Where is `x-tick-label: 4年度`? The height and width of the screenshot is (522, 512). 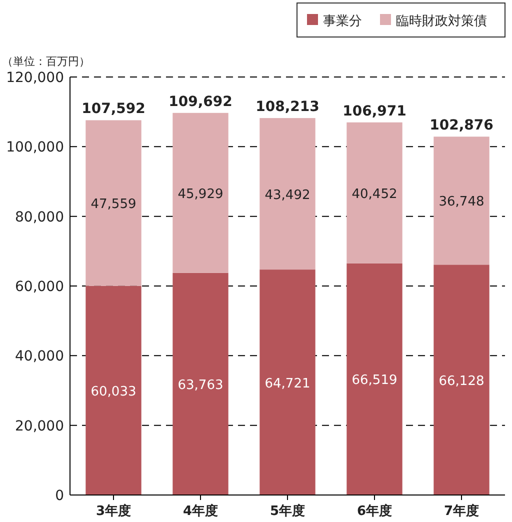 x-tick-label: 4年度 is located at coordinates (200, 511).